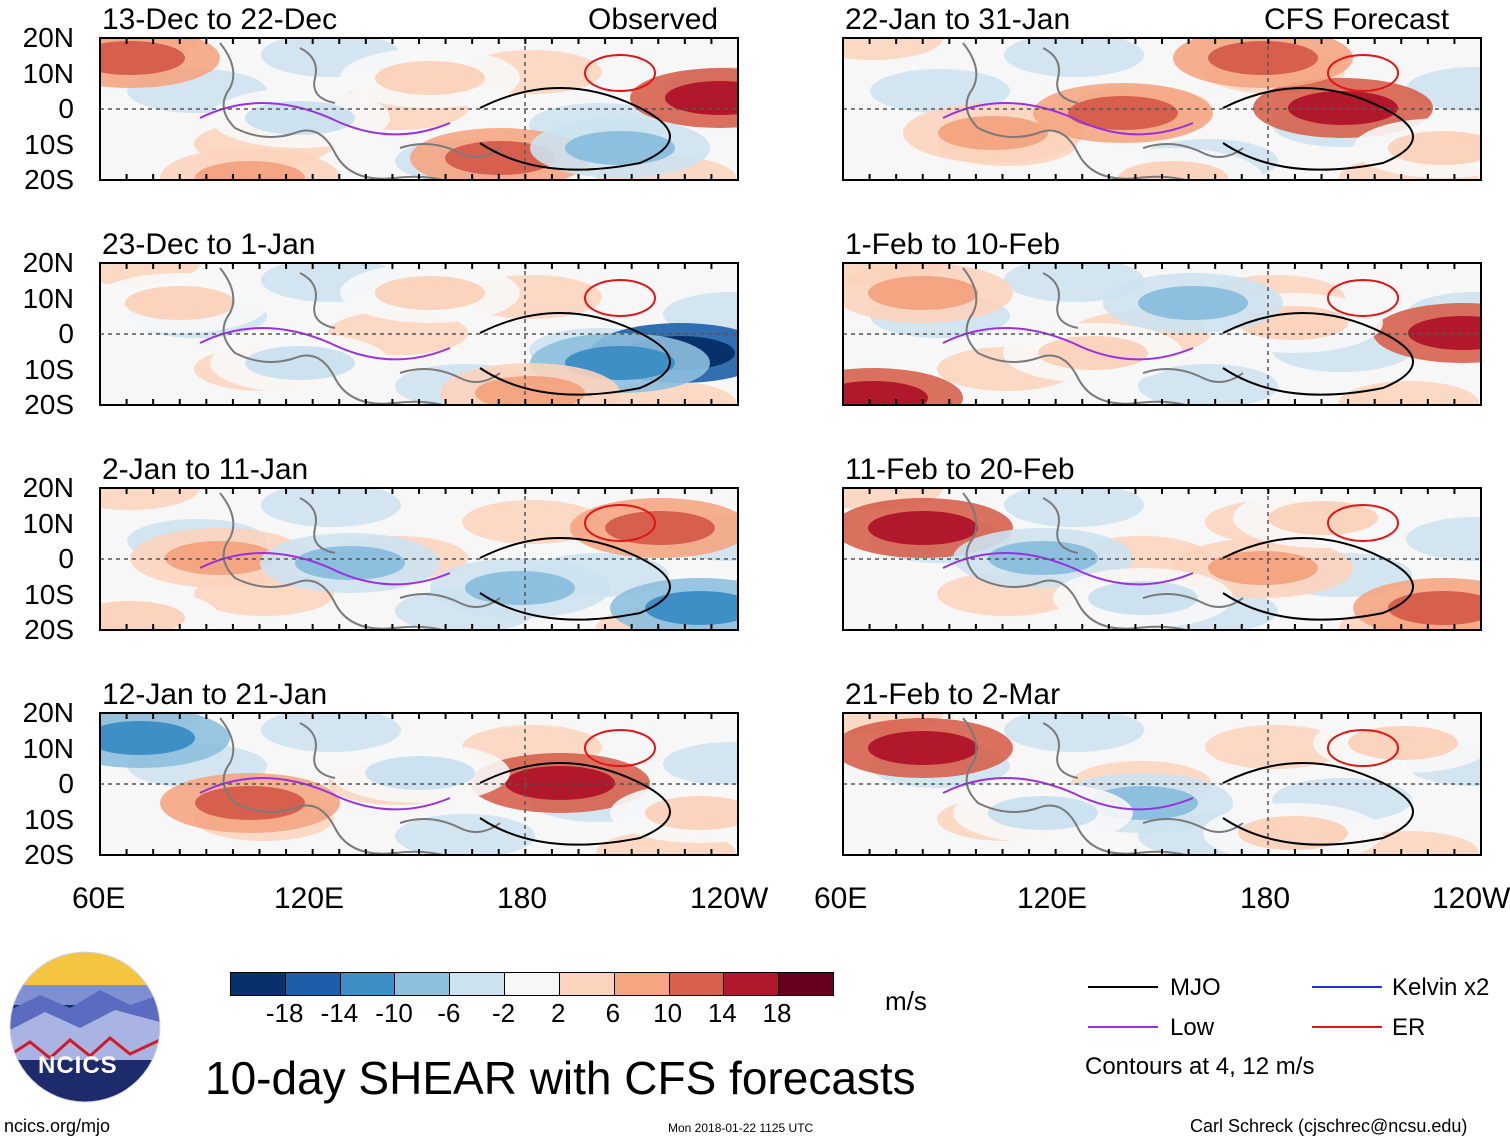 The width and height of the screenshot is (1510, 1142). What do you see at coordinates (1192, 1027) in the screenshot?
I see `legend-label-low: Low` at bounding box center [1192, 1027].